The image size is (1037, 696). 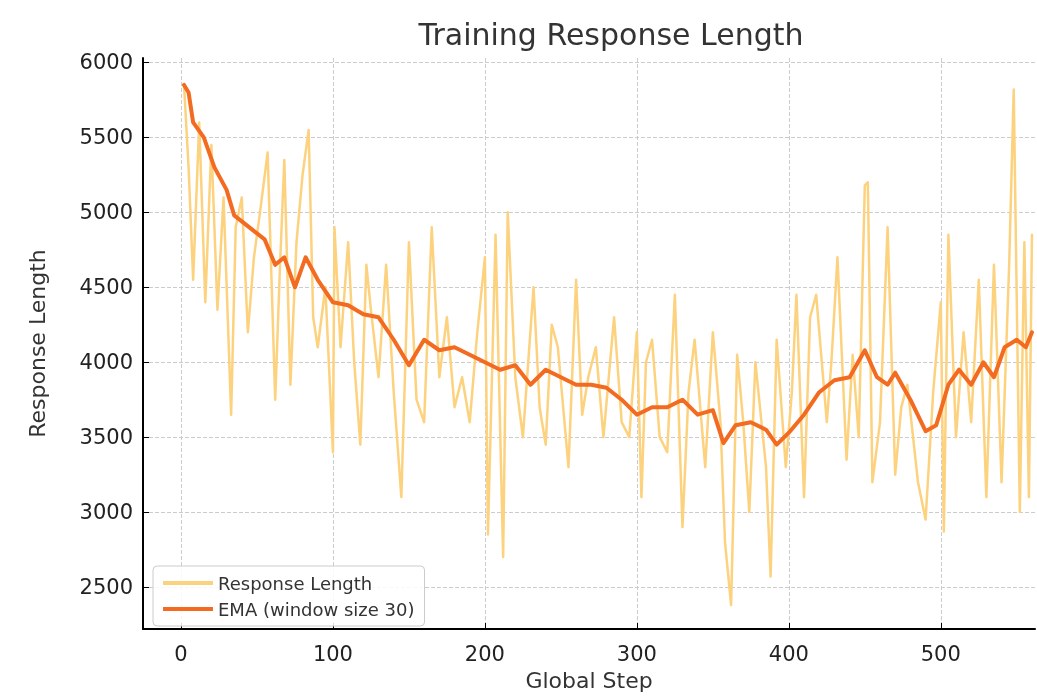 What do you see at coordinates (106, 287) in the screenshot?
I see `y-tick-label: 4500` at bounding box center [106, 287].